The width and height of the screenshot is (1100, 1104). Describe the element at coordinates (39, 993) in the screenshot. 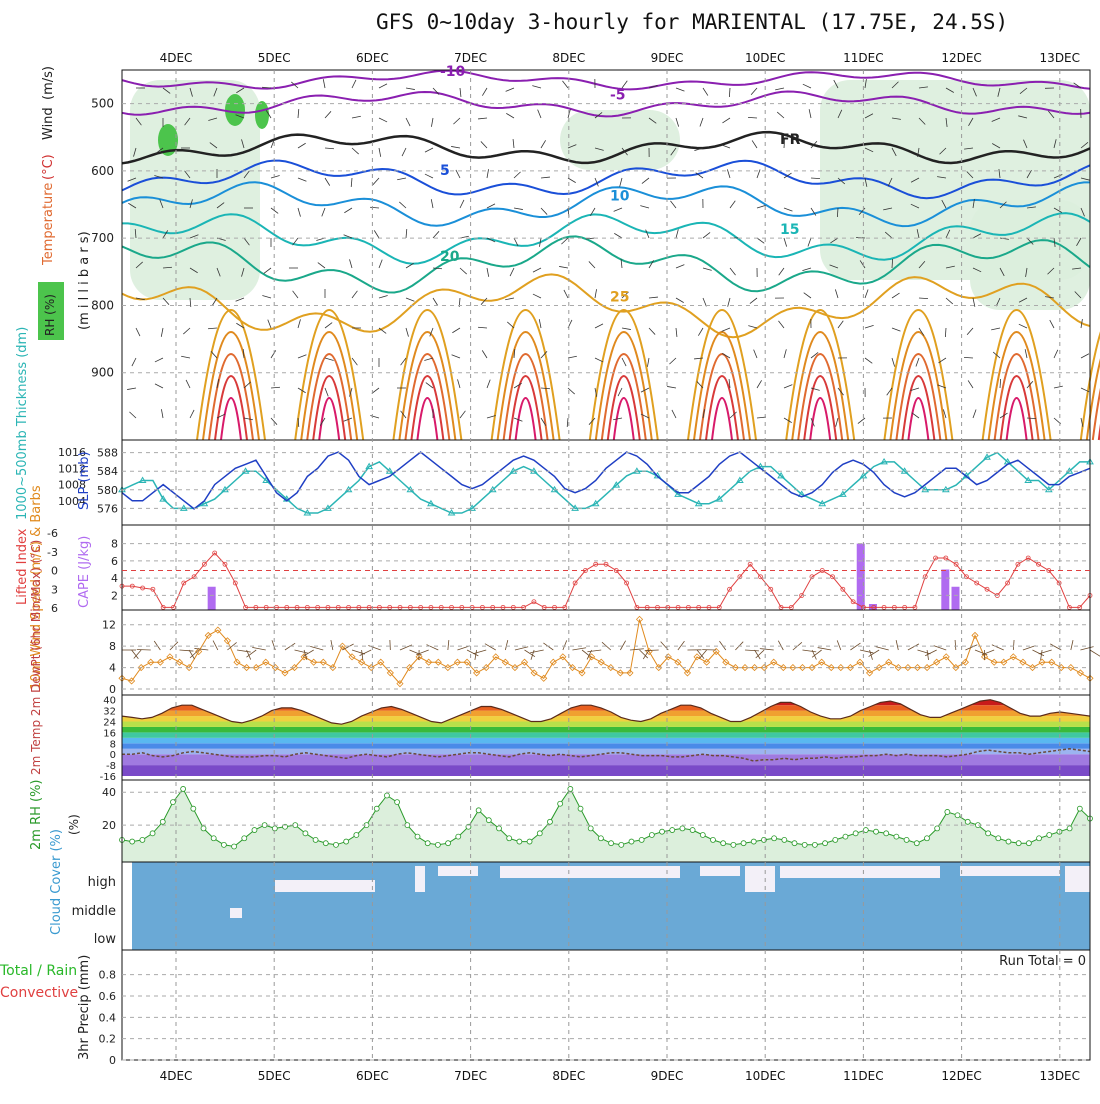

I see `precip-conv-label: Convective` at that location.